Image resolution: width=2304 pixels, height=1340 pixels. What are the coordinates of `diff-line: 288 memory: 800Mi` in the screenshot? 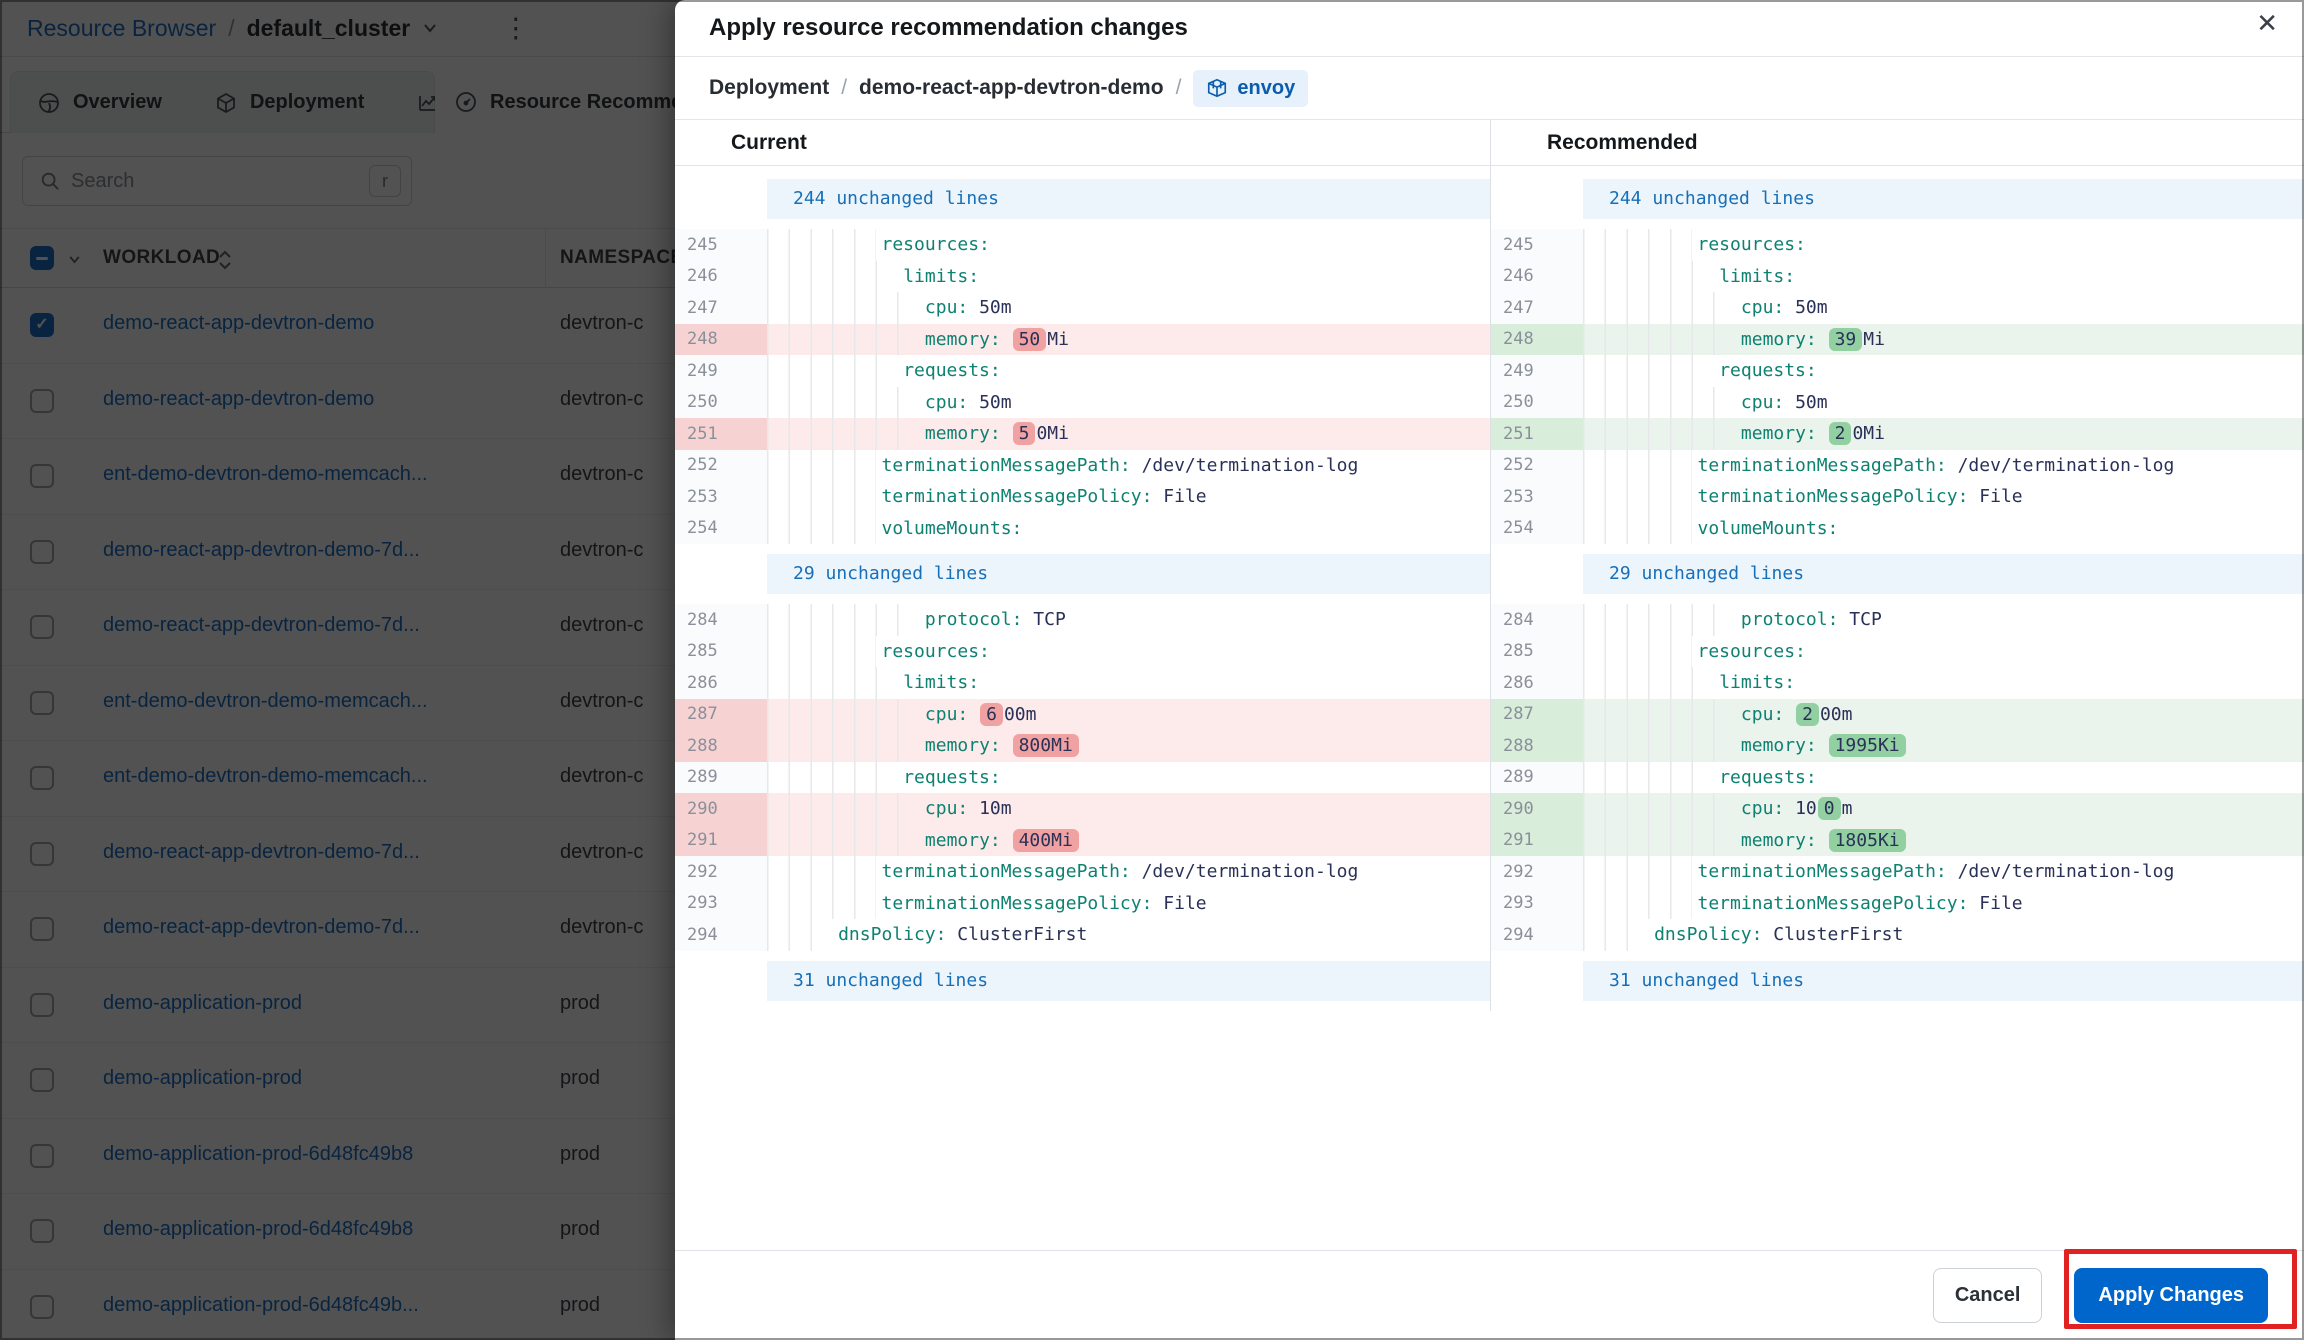 It's located at (1082, 746).